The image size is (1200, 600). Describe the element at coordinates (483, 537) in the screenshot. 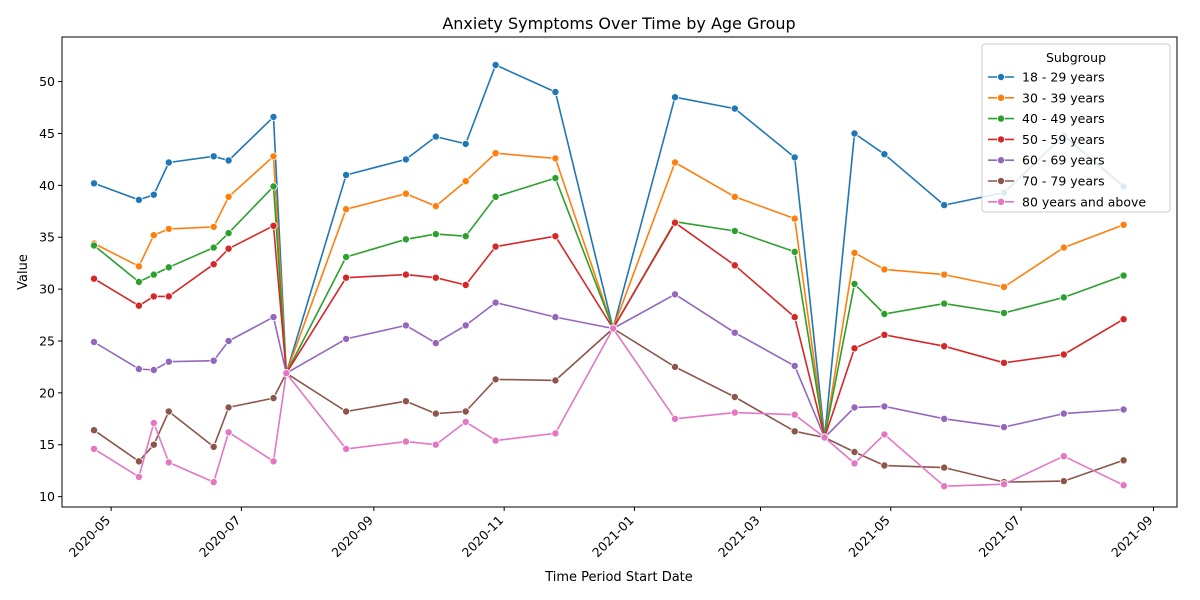

I see `x-tick-label: 2020-11` at that location.